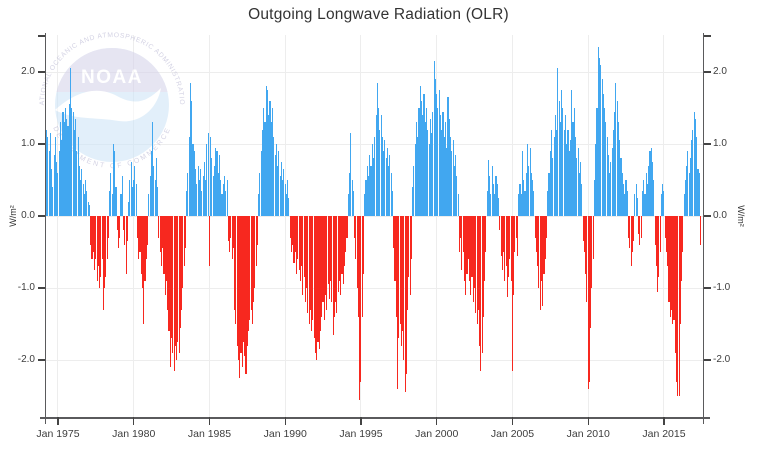 The width and height of the screenshot is (757, 468). What do you see at coordinates (45, 228) in the screenshot?
I see `y-axis-line-left` at bounding box center [45, 228].